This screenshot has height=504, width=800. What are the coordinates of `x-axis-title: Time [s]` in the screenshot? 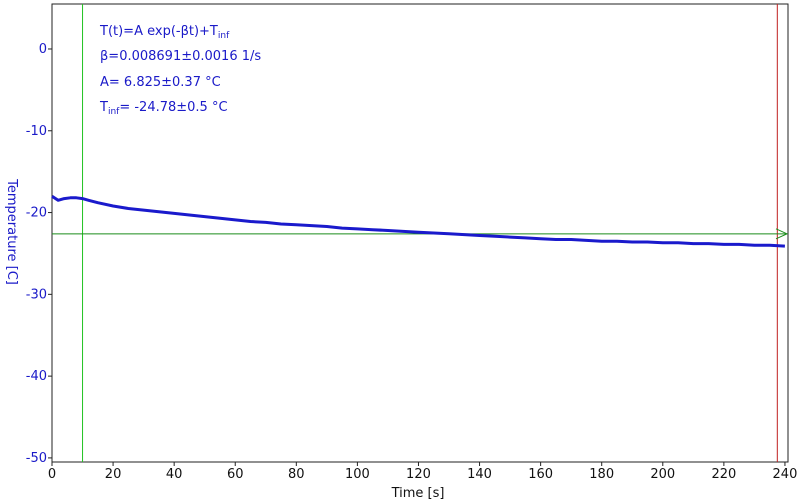 It's located at (418, 493).